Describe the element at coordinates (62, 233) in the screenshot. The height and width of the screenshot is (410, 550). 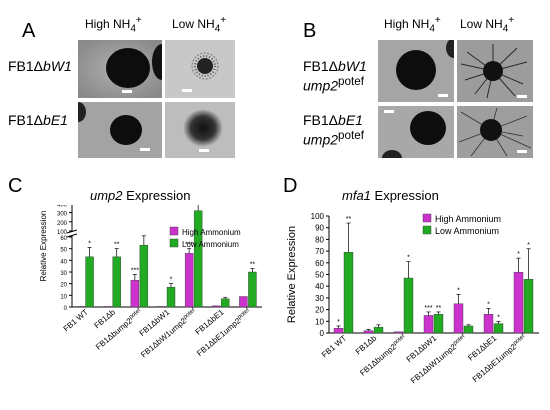
I see `y-tick-label: 100` at that location.